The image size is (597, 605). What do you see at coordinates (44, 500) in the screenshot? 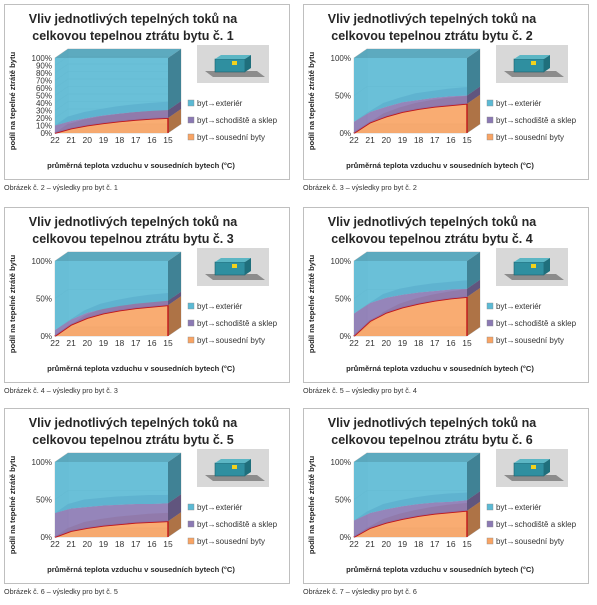
I see `y-tick-label: 50%` at bounding box center [44, 500].